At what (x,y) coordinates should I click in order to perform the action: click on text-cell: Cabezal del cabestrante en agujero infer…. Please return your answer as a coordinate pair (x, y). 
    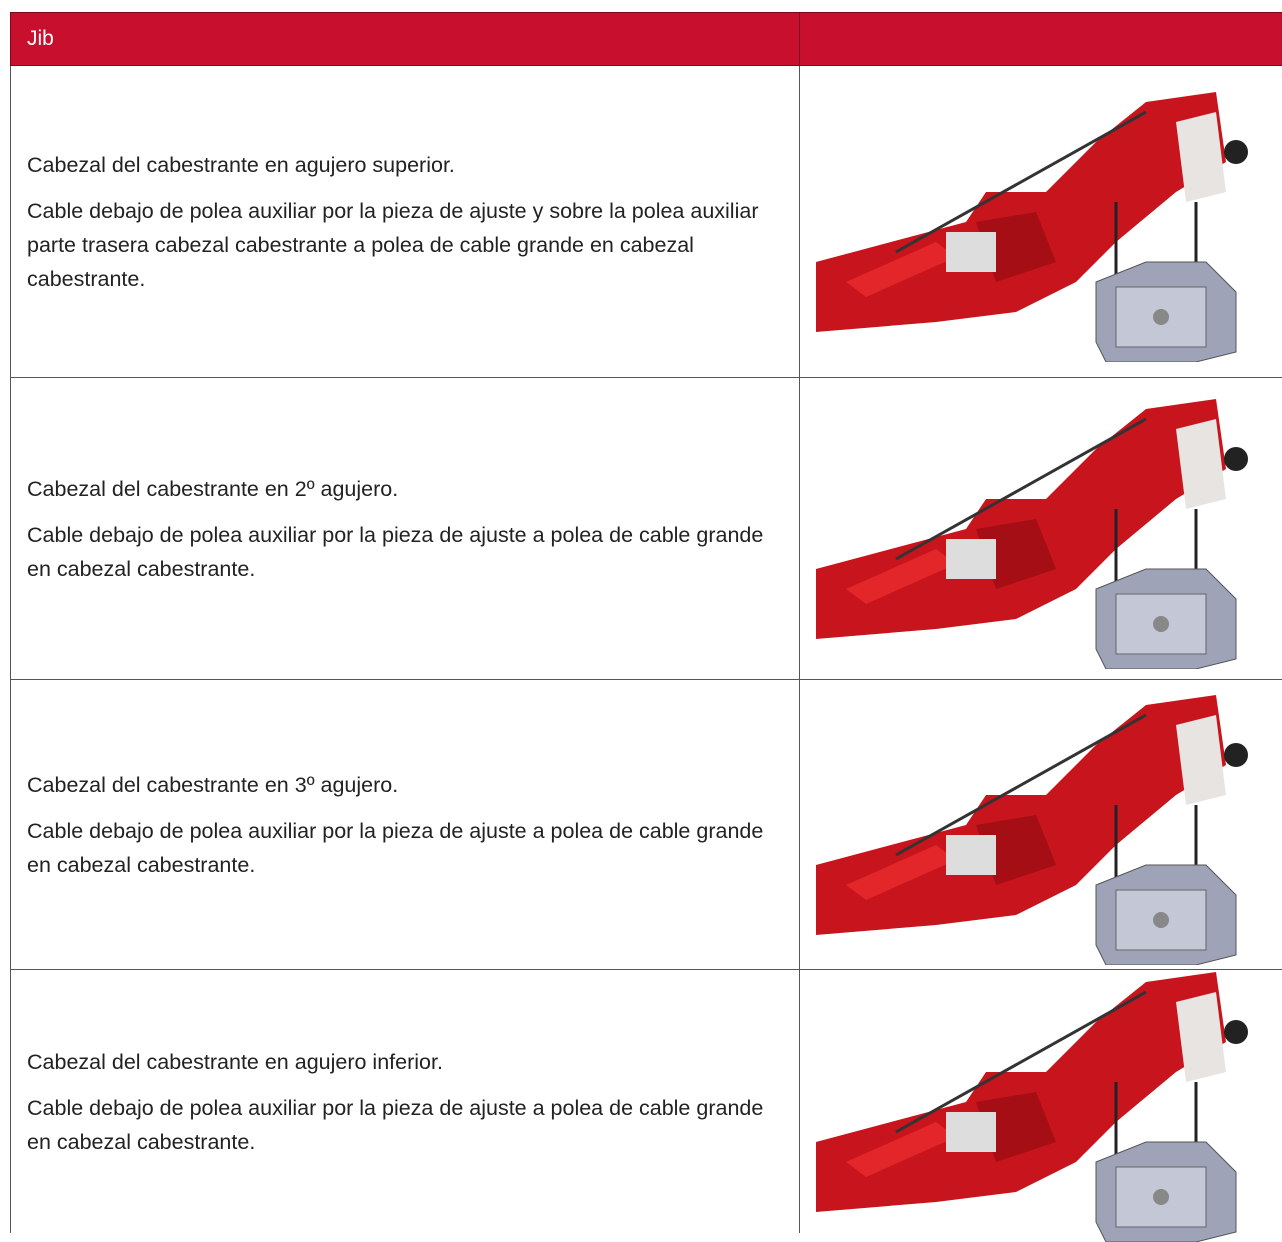
    Looking at the image, I should click on (405, 1101).